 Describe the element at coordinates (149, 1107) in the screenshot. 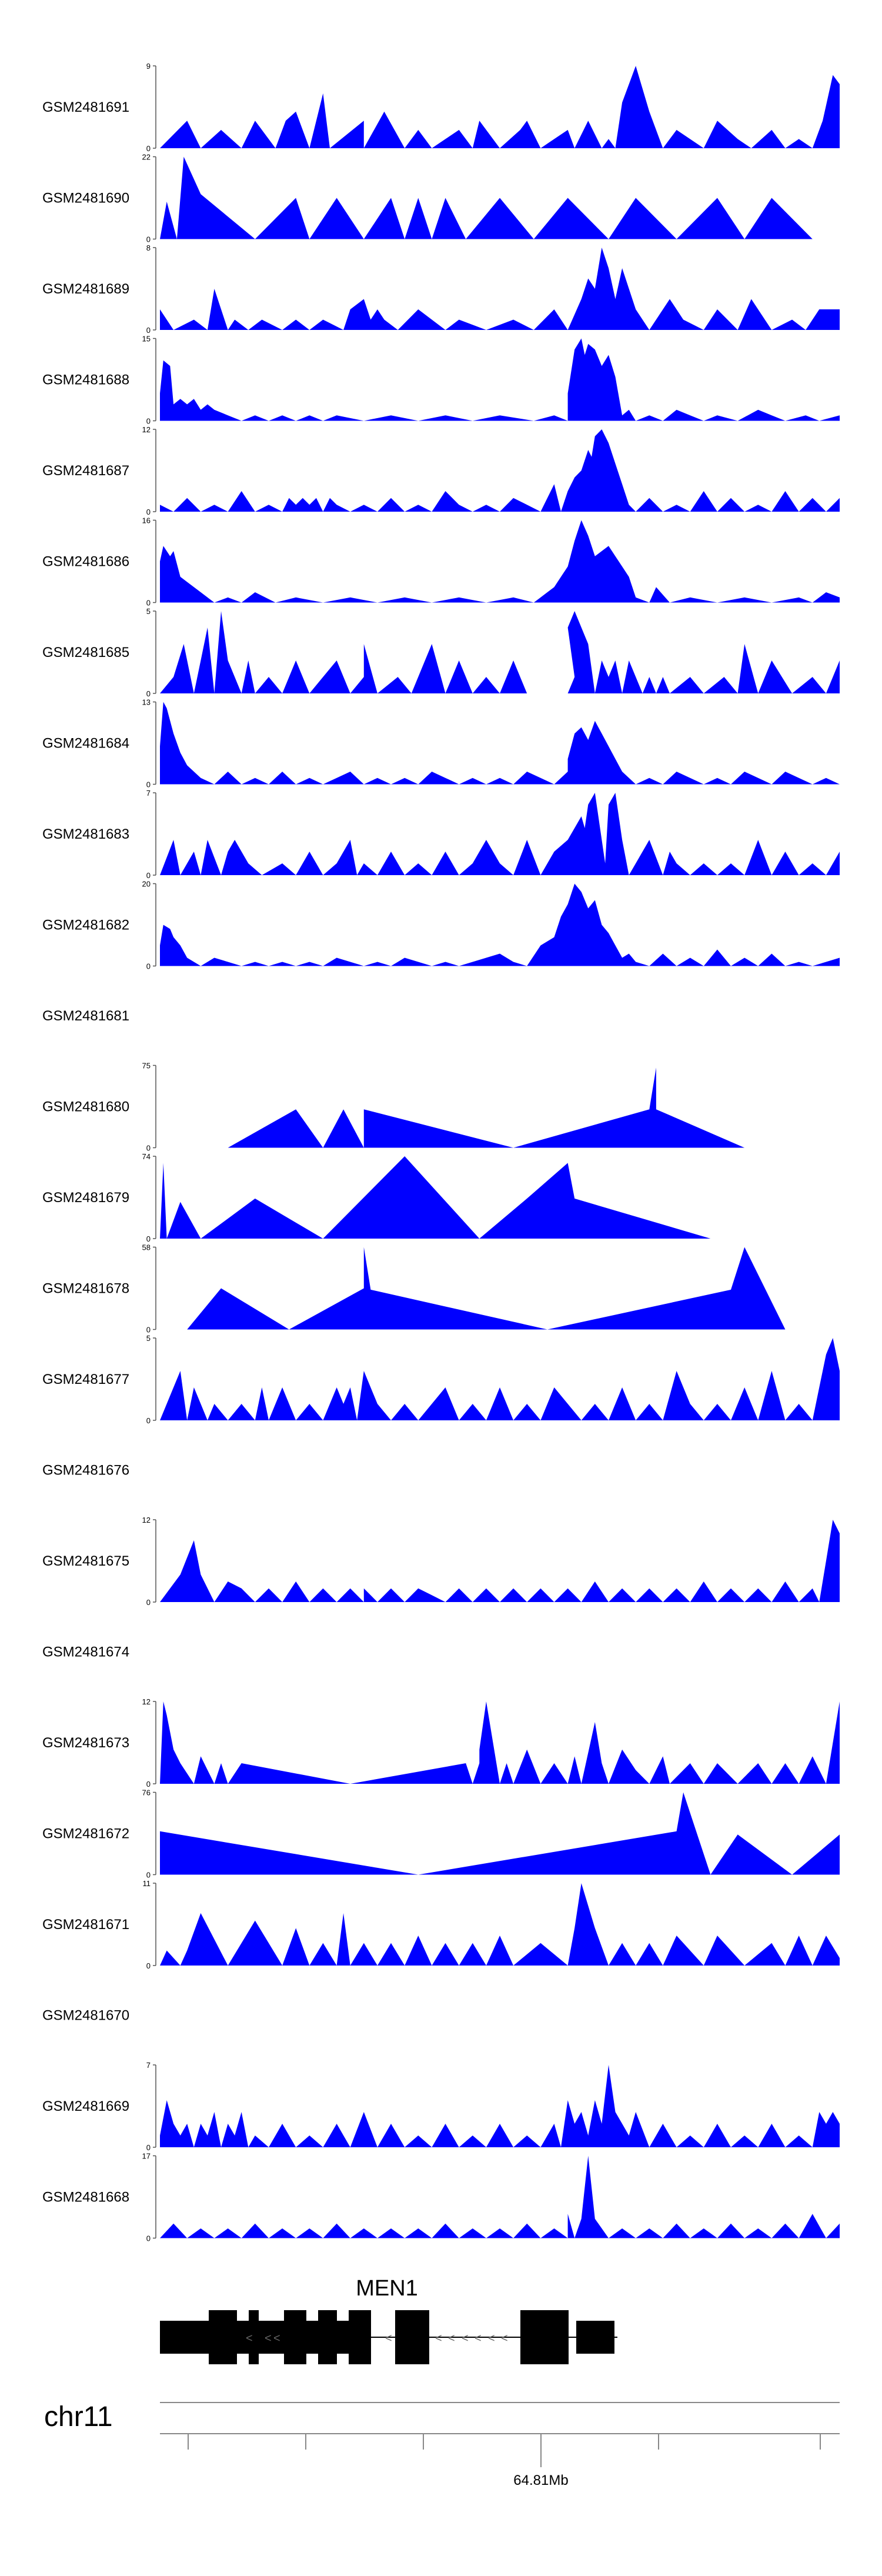

I see `y-axis: 75 0` at that location.